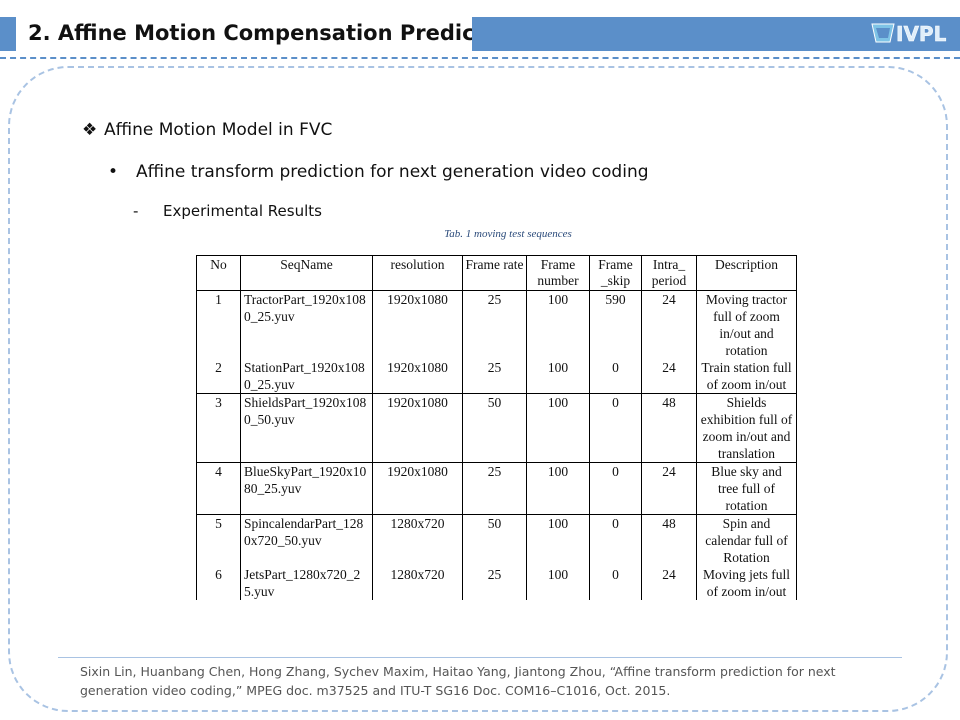 Image resolution: width=960 pixels, height=720 pixels. Describe the element at coordinates (275, 33) in the screenshot. I see `slide-title: 2. Affine Motion Compensation Prediction` at that location.